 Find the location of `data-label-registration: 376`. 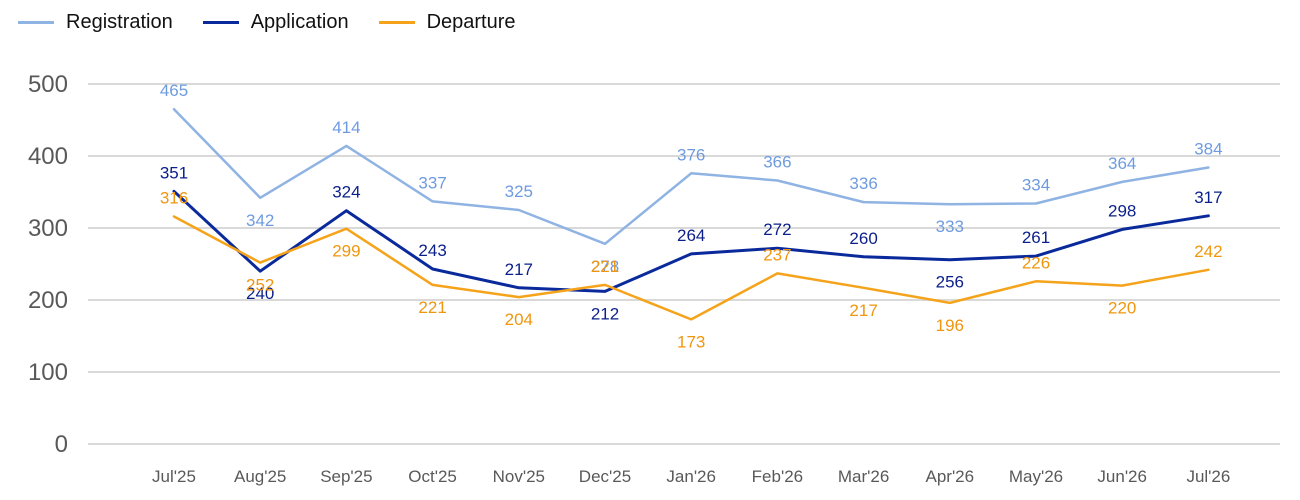

data-label-registration: 376 is located at coordinates (691, 154).